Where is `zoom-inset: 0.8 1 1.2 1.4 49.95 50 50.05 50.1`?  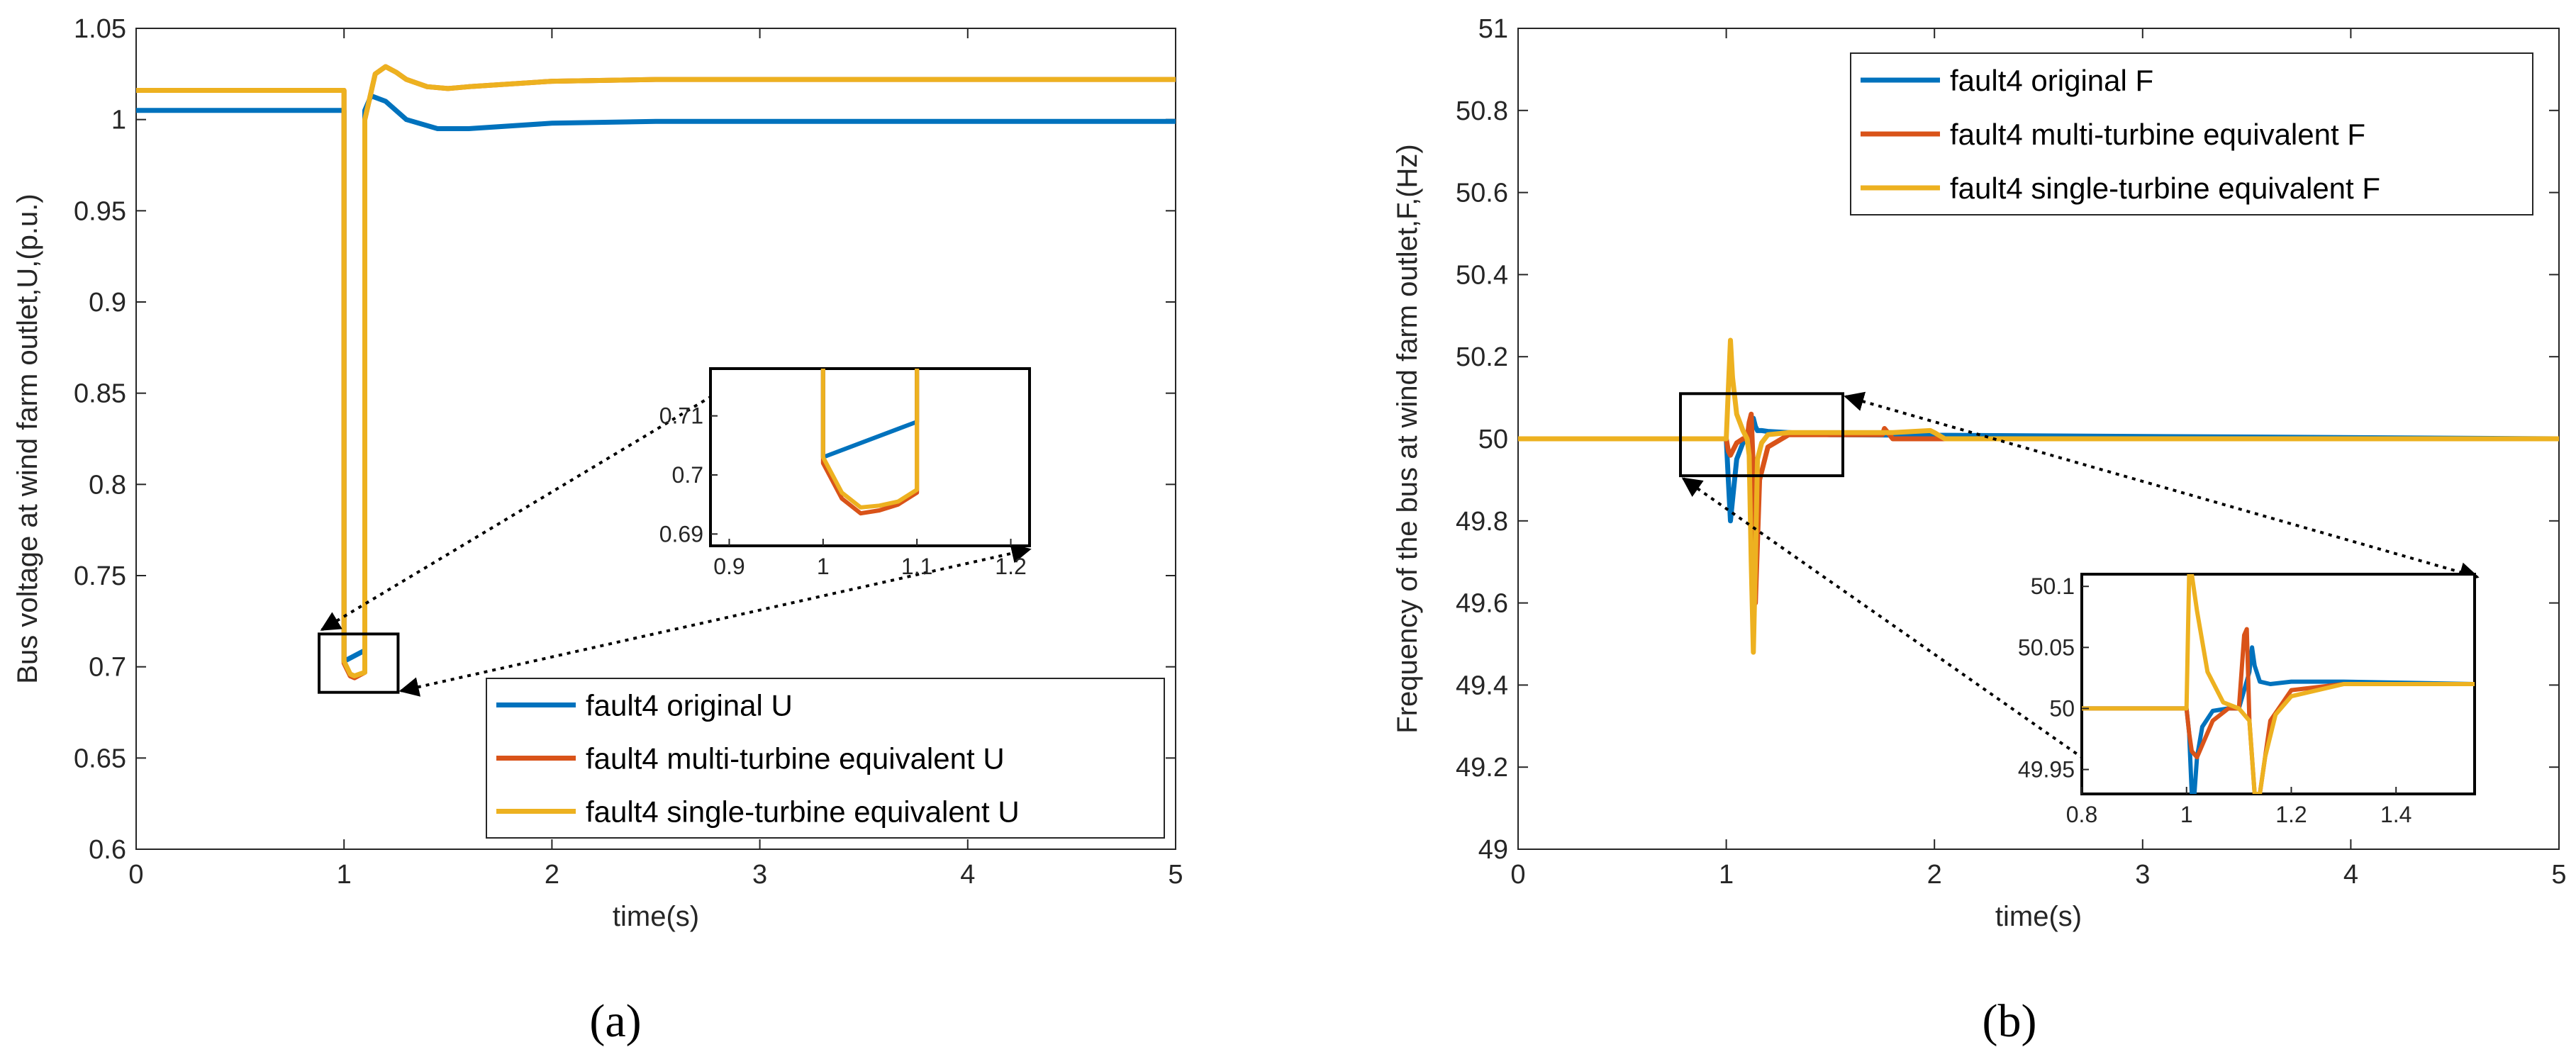
zoom-inset: 0.8 1 1.2 1.4 49.95 50 50.05 50.1 is located at coordinates (2247, 700).